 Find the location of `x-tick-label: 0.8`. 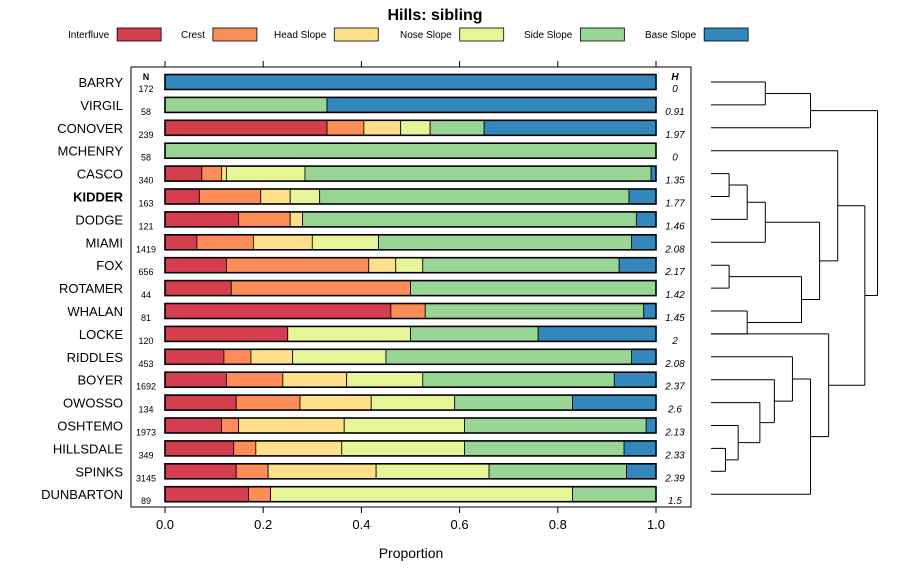

x-tick-label: 0.8 is located at coordinates (558, 524).